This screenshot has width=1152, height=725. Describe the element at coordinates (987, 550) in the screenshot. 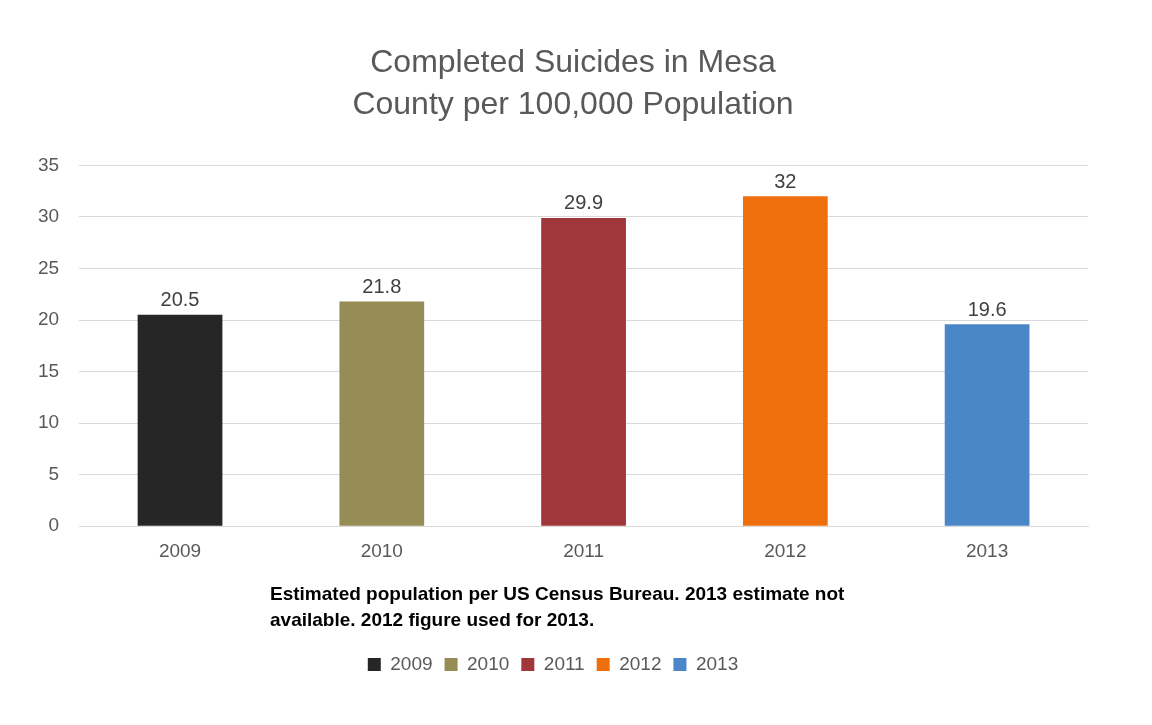

I see `x-tick-label: 2013` at that location.